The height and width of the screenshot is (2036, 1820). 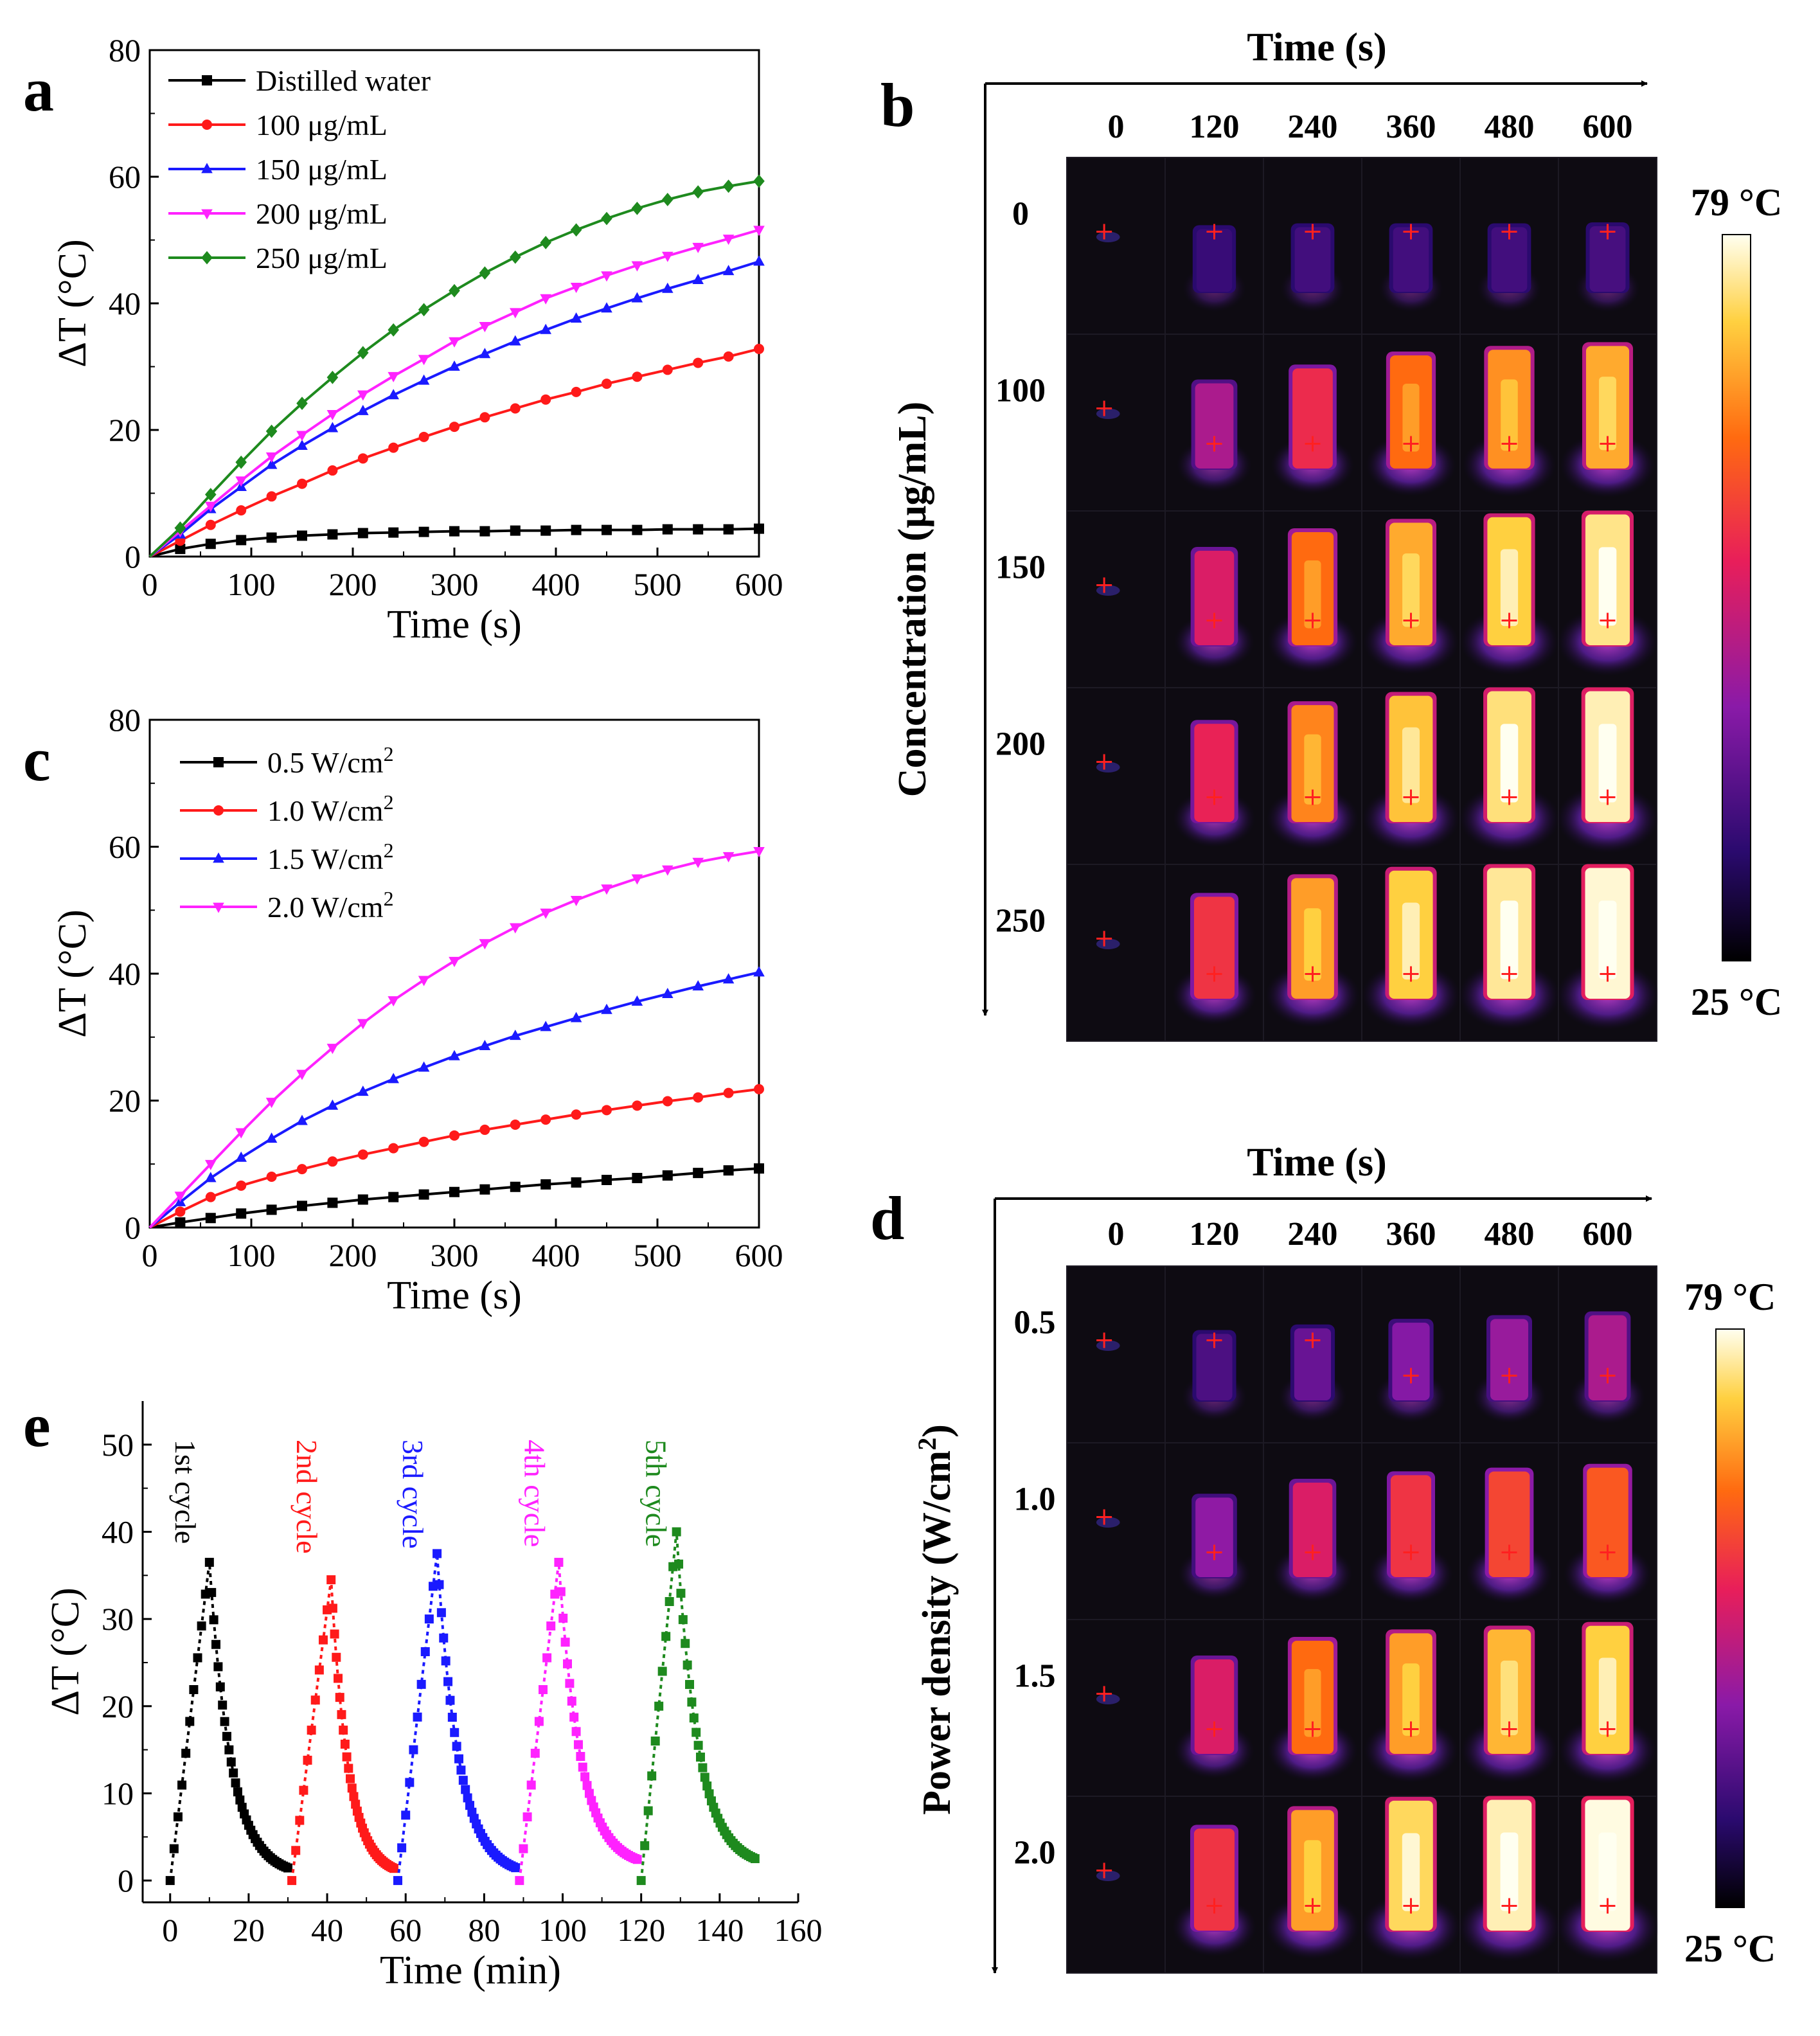 What do you see at coordinates (759, 1255) in the screenshot?
I see `x-tick-label: 600` at bounding box center [759, 1255].